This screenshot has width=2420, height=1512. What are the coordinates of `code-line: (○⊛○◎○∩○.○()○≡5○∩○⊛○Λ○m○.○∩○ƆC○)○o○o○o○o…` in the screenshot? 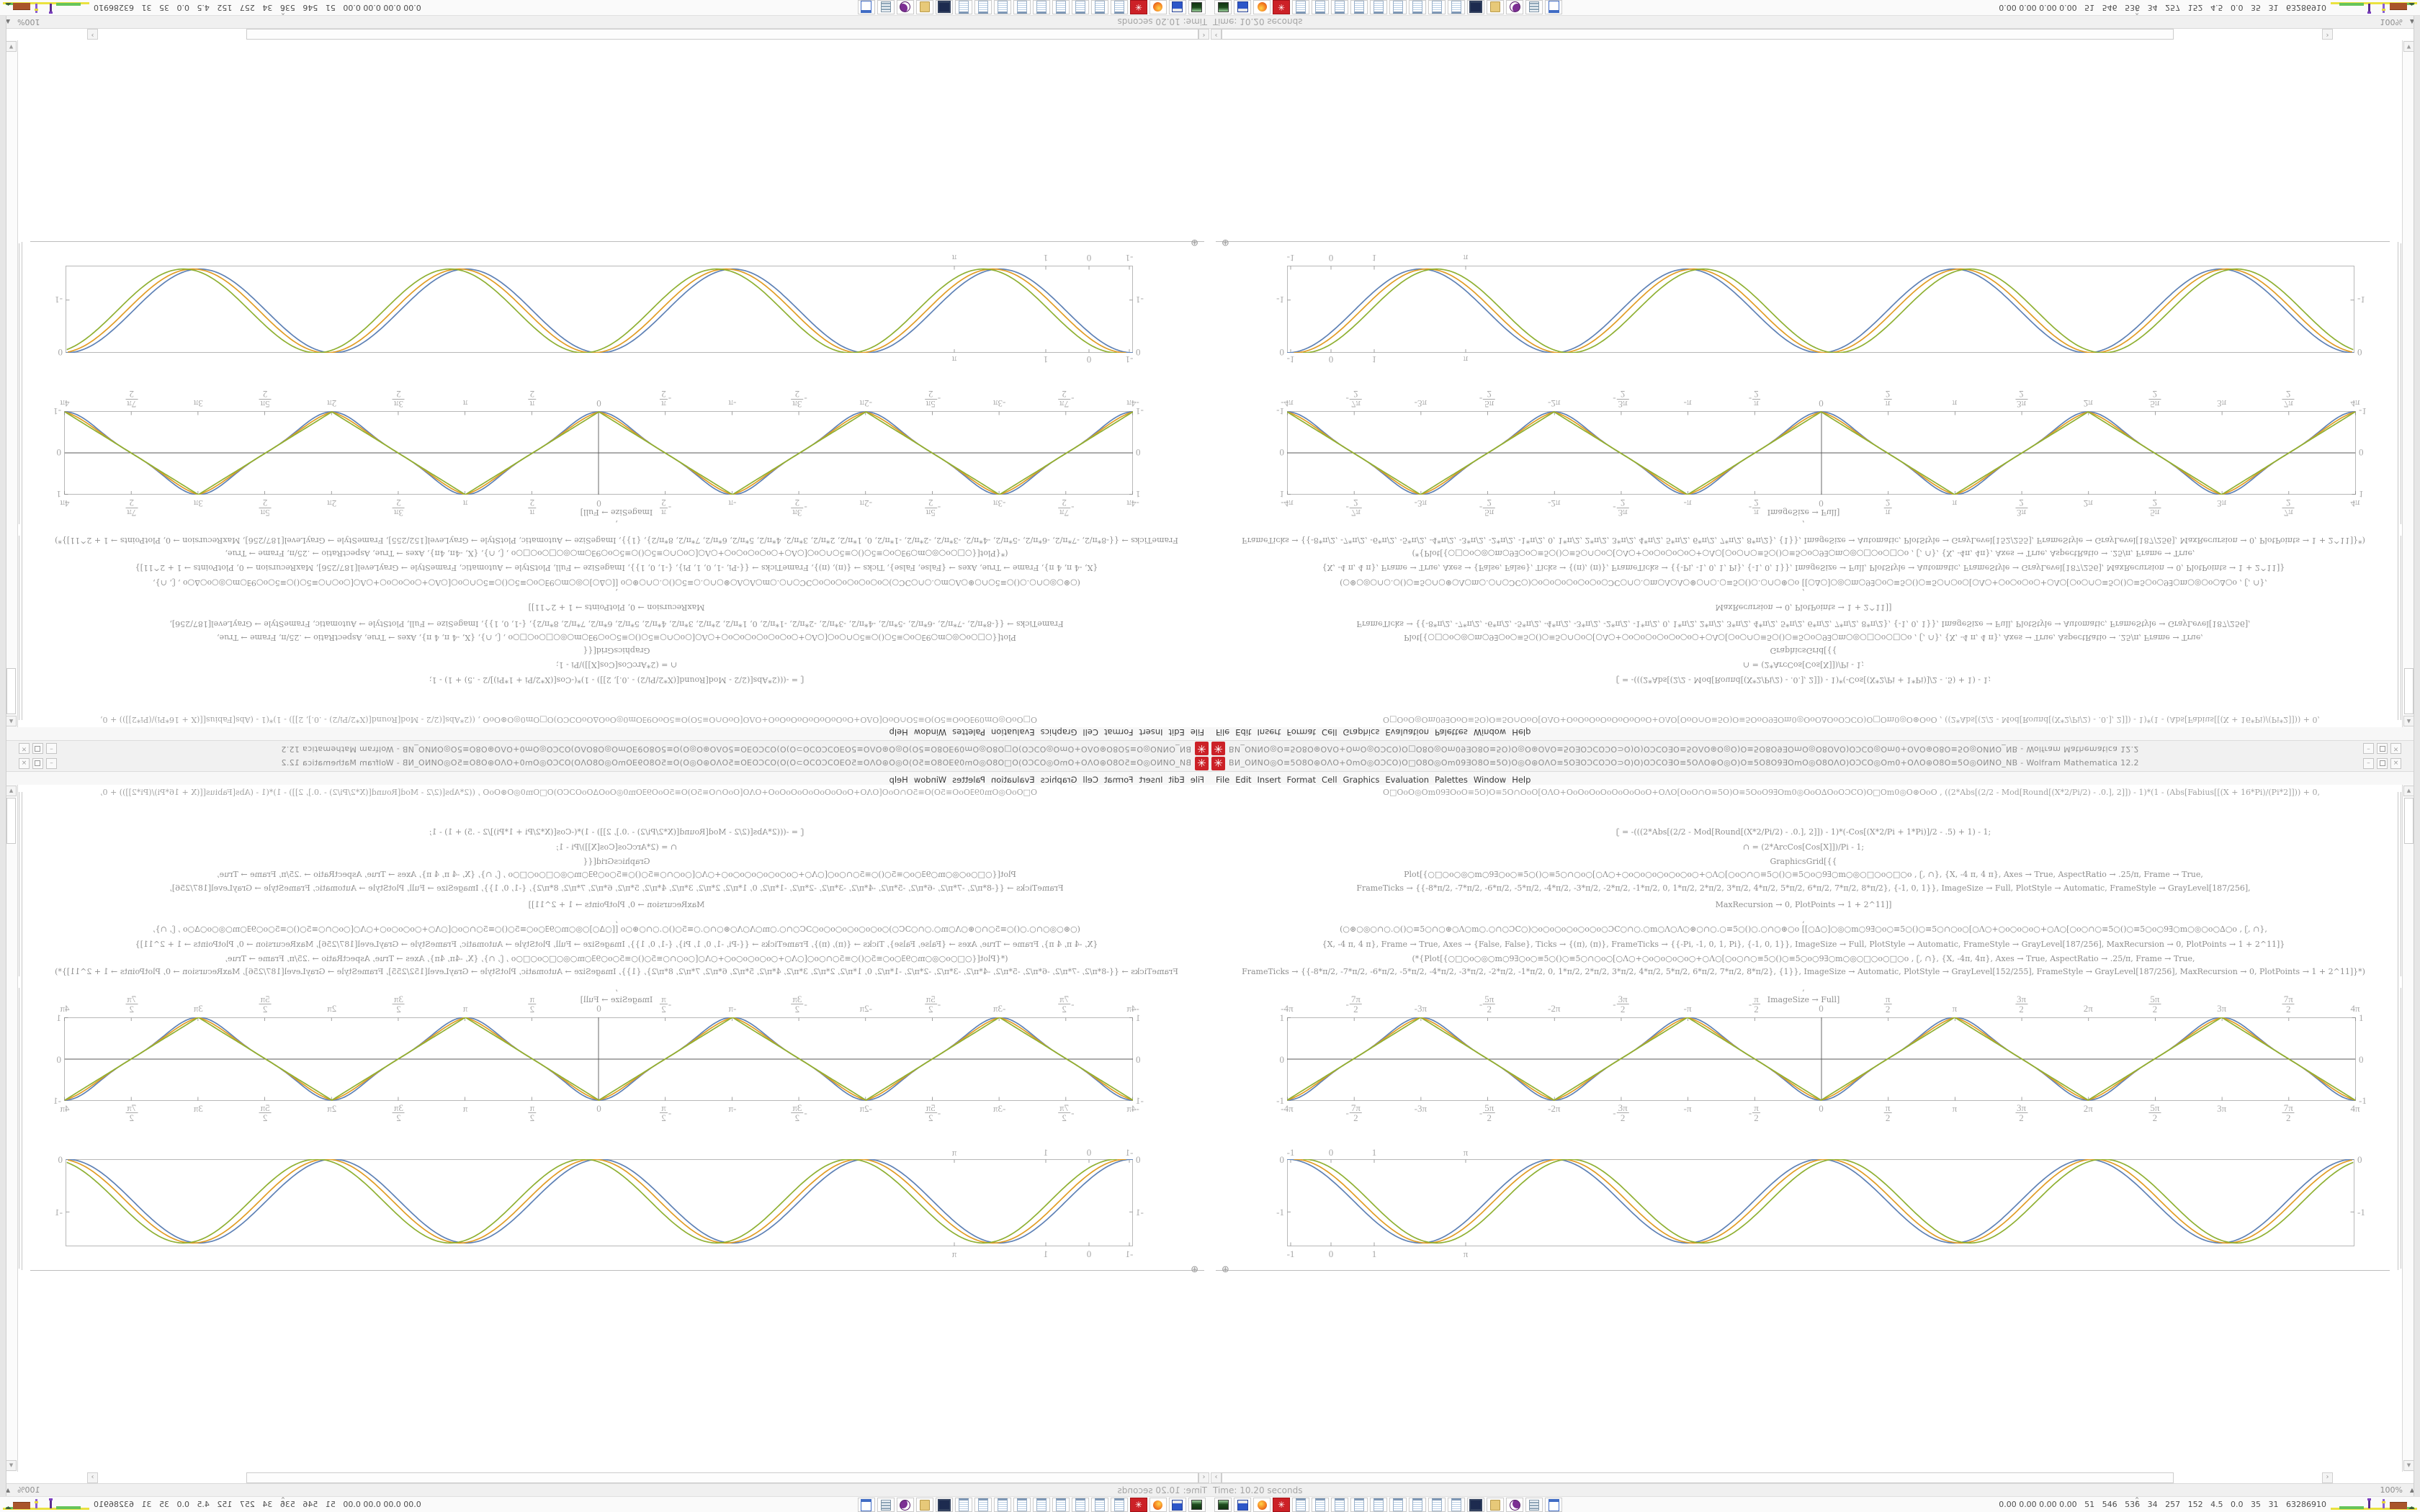 It's located at (616, 583).